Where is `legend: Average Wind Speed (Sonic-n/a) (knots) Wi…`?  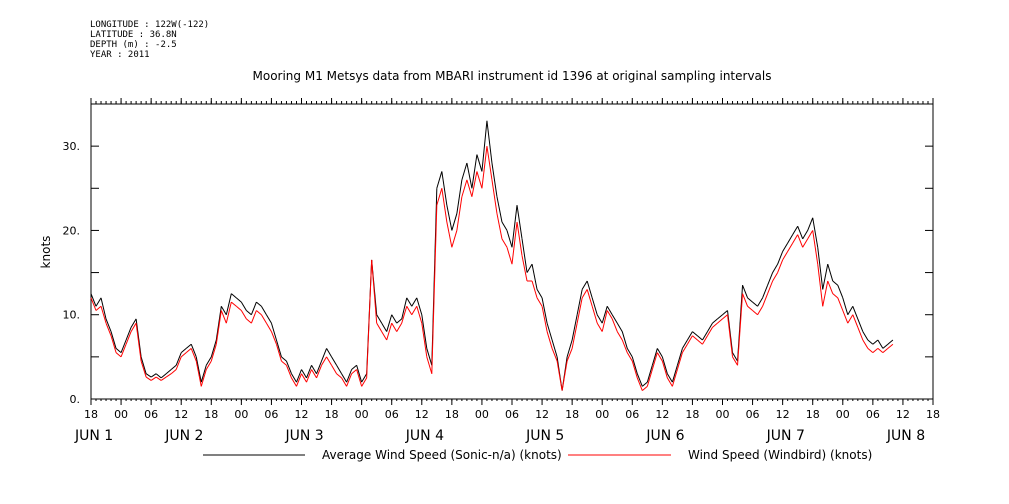
legend: Average Wind Speed (Sonic-n/a) (knots) Wi… is located at coordinates (537, 455).